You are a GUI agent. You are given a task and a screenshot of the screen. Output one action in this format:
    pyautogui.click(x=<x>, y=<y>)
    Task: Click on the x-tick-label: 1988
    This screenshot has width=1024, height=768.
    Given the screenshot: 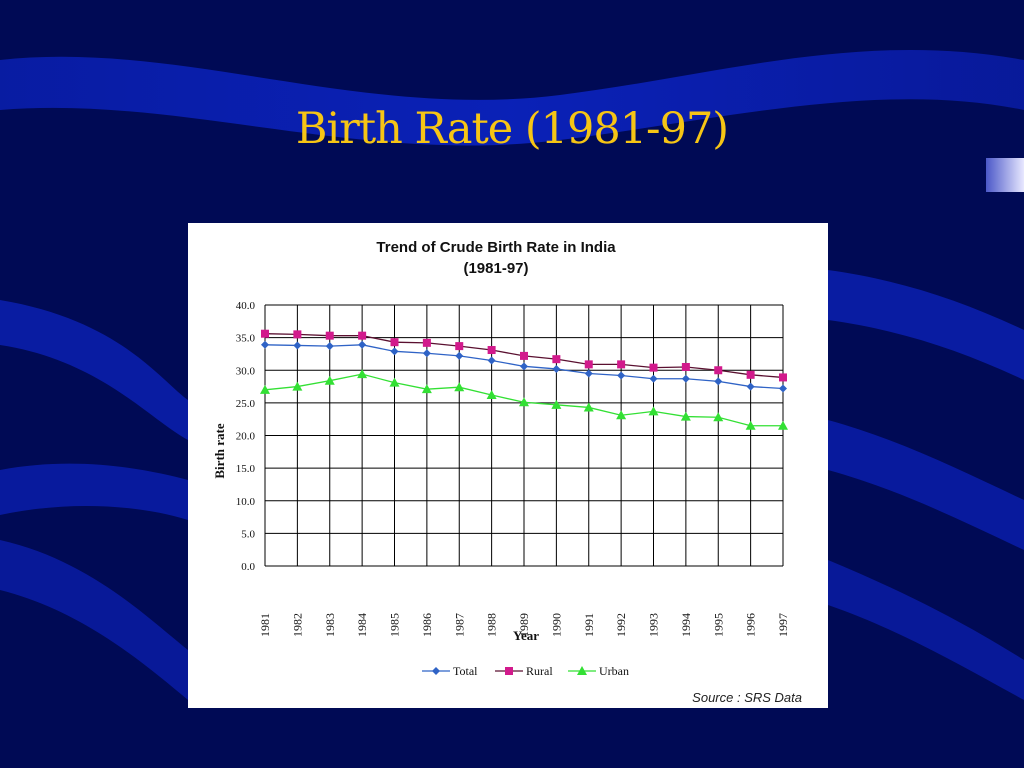 What is the action you would take?
    pyautogui.click(x=492, y=625)
    